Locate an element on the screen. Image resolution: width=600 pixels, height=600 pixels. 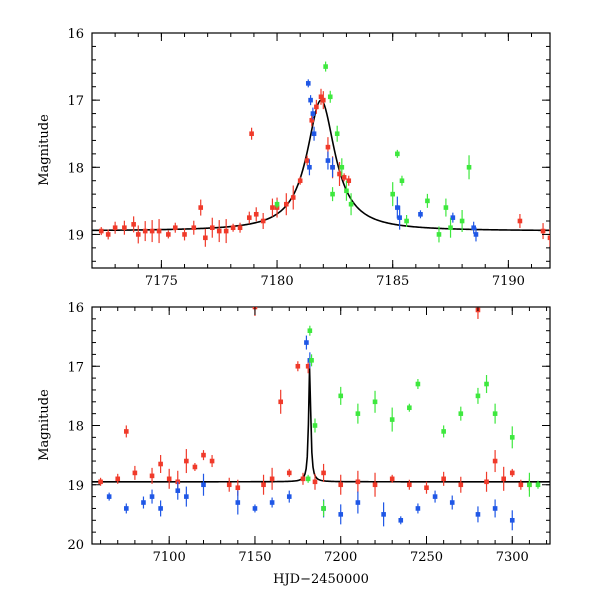
bottom-x-tick-label: 7300 is located at coordinates (512, 557).